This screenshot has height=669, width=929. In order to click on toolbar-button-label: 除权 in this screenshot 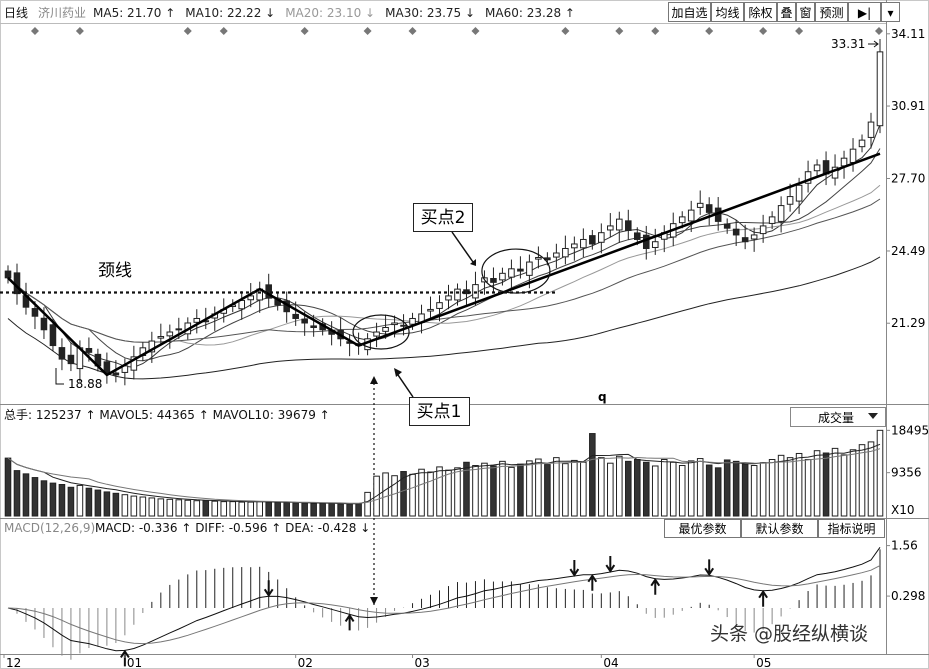, I will do `click(760, 12)`.